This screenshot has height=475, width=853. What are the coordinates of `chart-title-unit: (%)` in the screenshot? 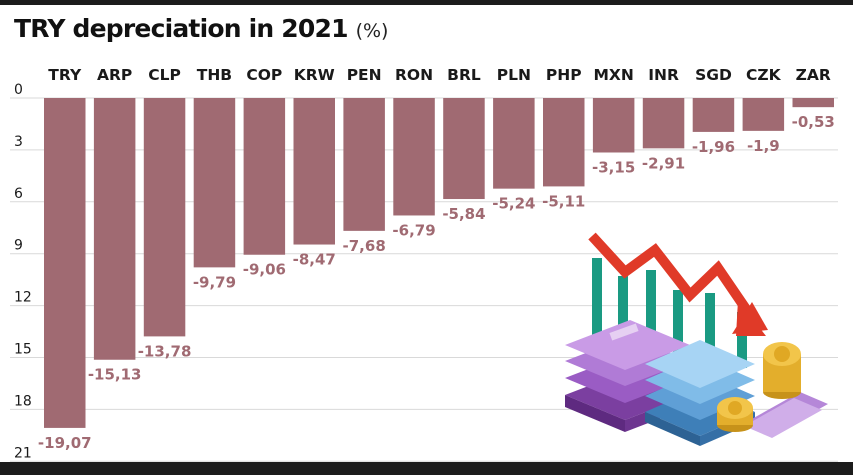 It's located at (372, 31).